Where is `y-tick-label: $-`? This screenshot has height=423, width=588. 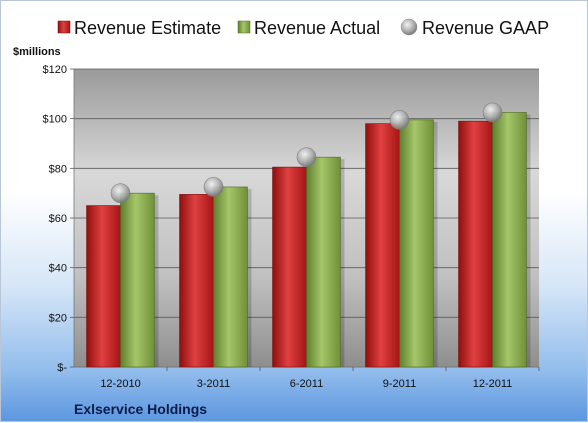
y-tick-label: $- is located at coordinates (62, 368).